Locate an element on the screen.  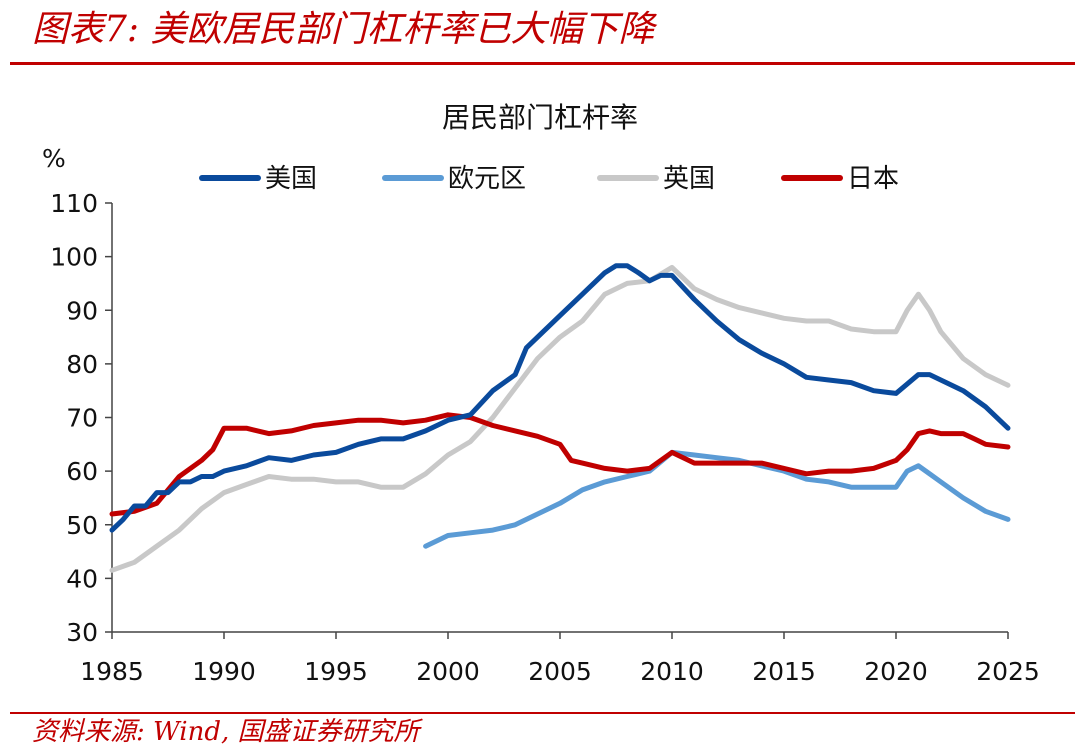
source-divider is located at coordinates (542, 713).